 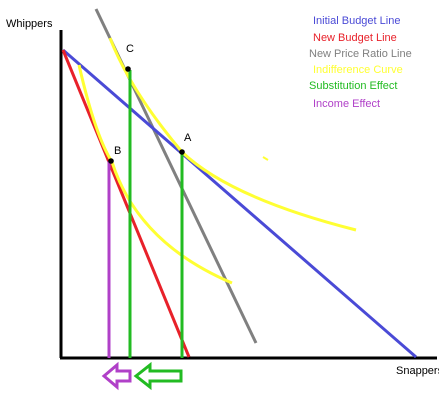 What do you see at coordinates (360, 54) in the screenshot?
I see `legend-new-price-ratio: New Price Ratio Line` at bounding box center [360, 54].